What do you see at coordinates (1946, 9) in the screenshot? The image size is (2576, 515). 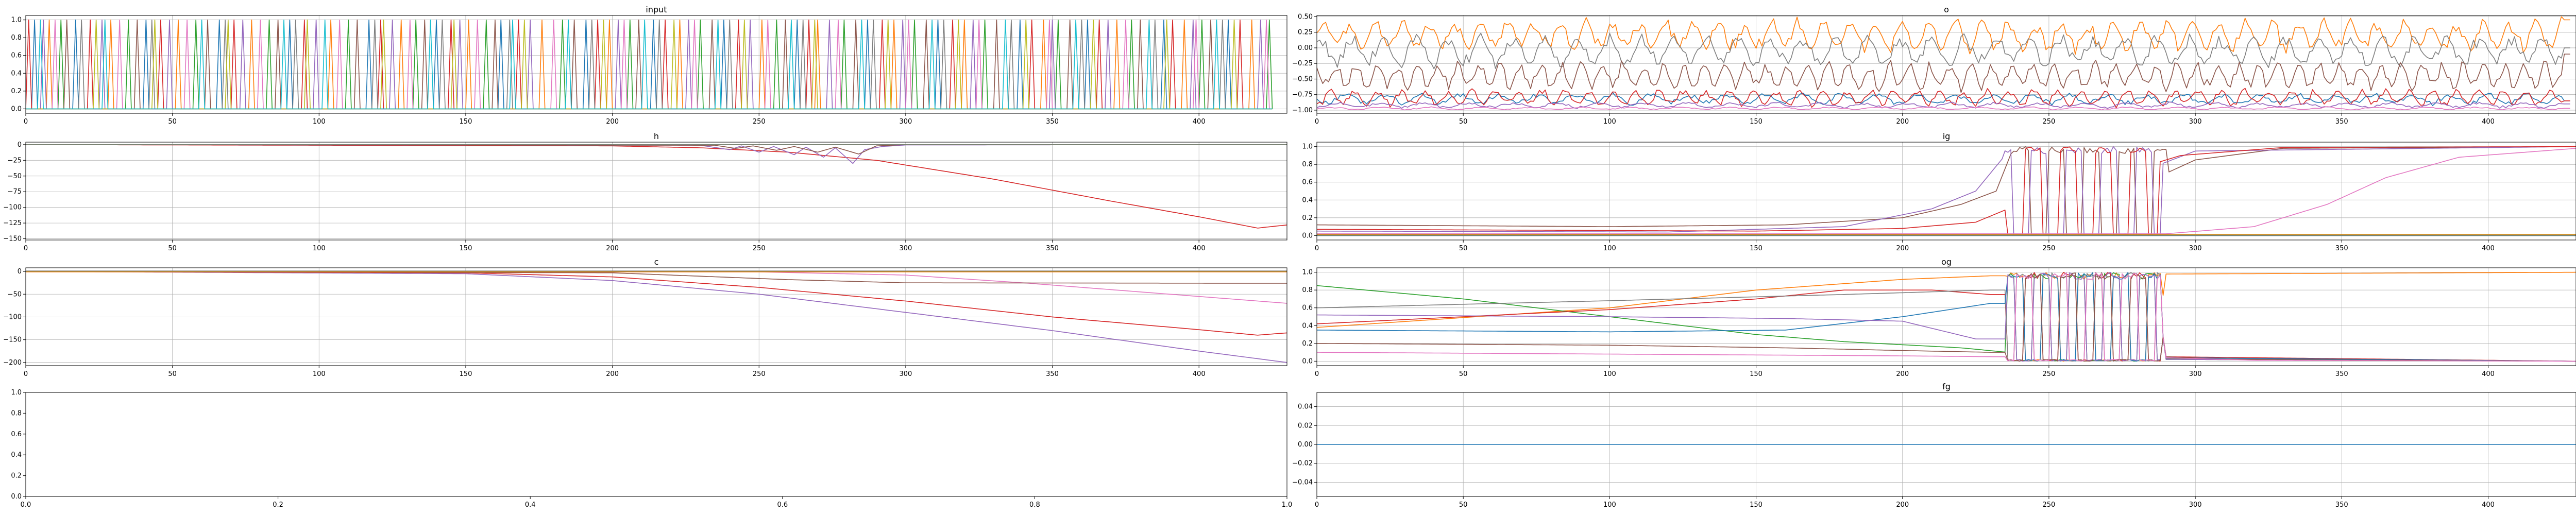 I see `chart-title: o` at bounding box center [1946, 9].